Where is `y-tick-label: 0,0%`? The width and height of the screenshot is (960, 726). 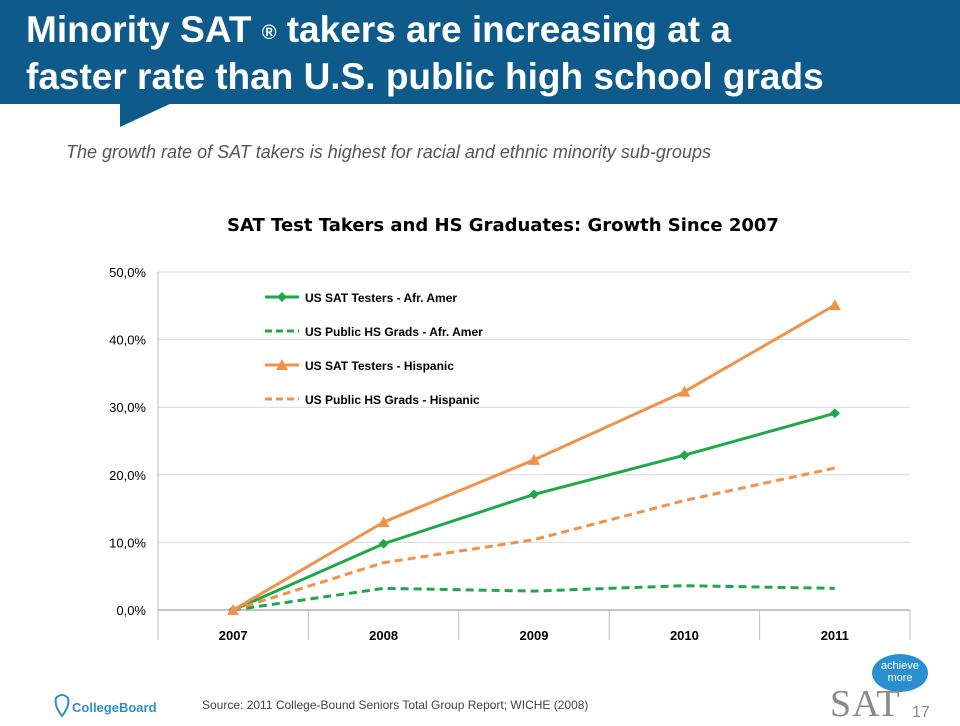 y-tick-label: 0,0% is located at coordinates (131, 610).